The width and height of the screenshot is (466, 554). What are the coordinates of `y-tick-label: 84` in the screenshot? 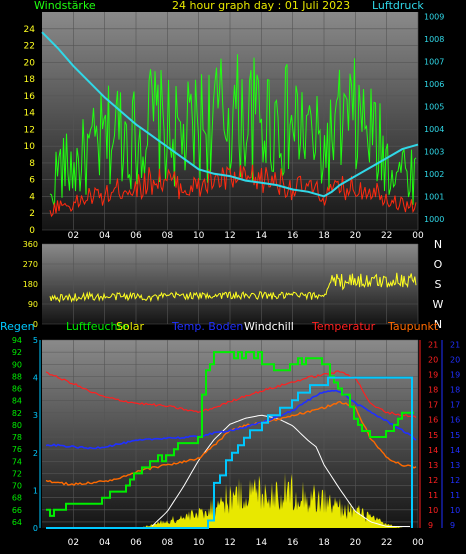 It's located at (17, 401).